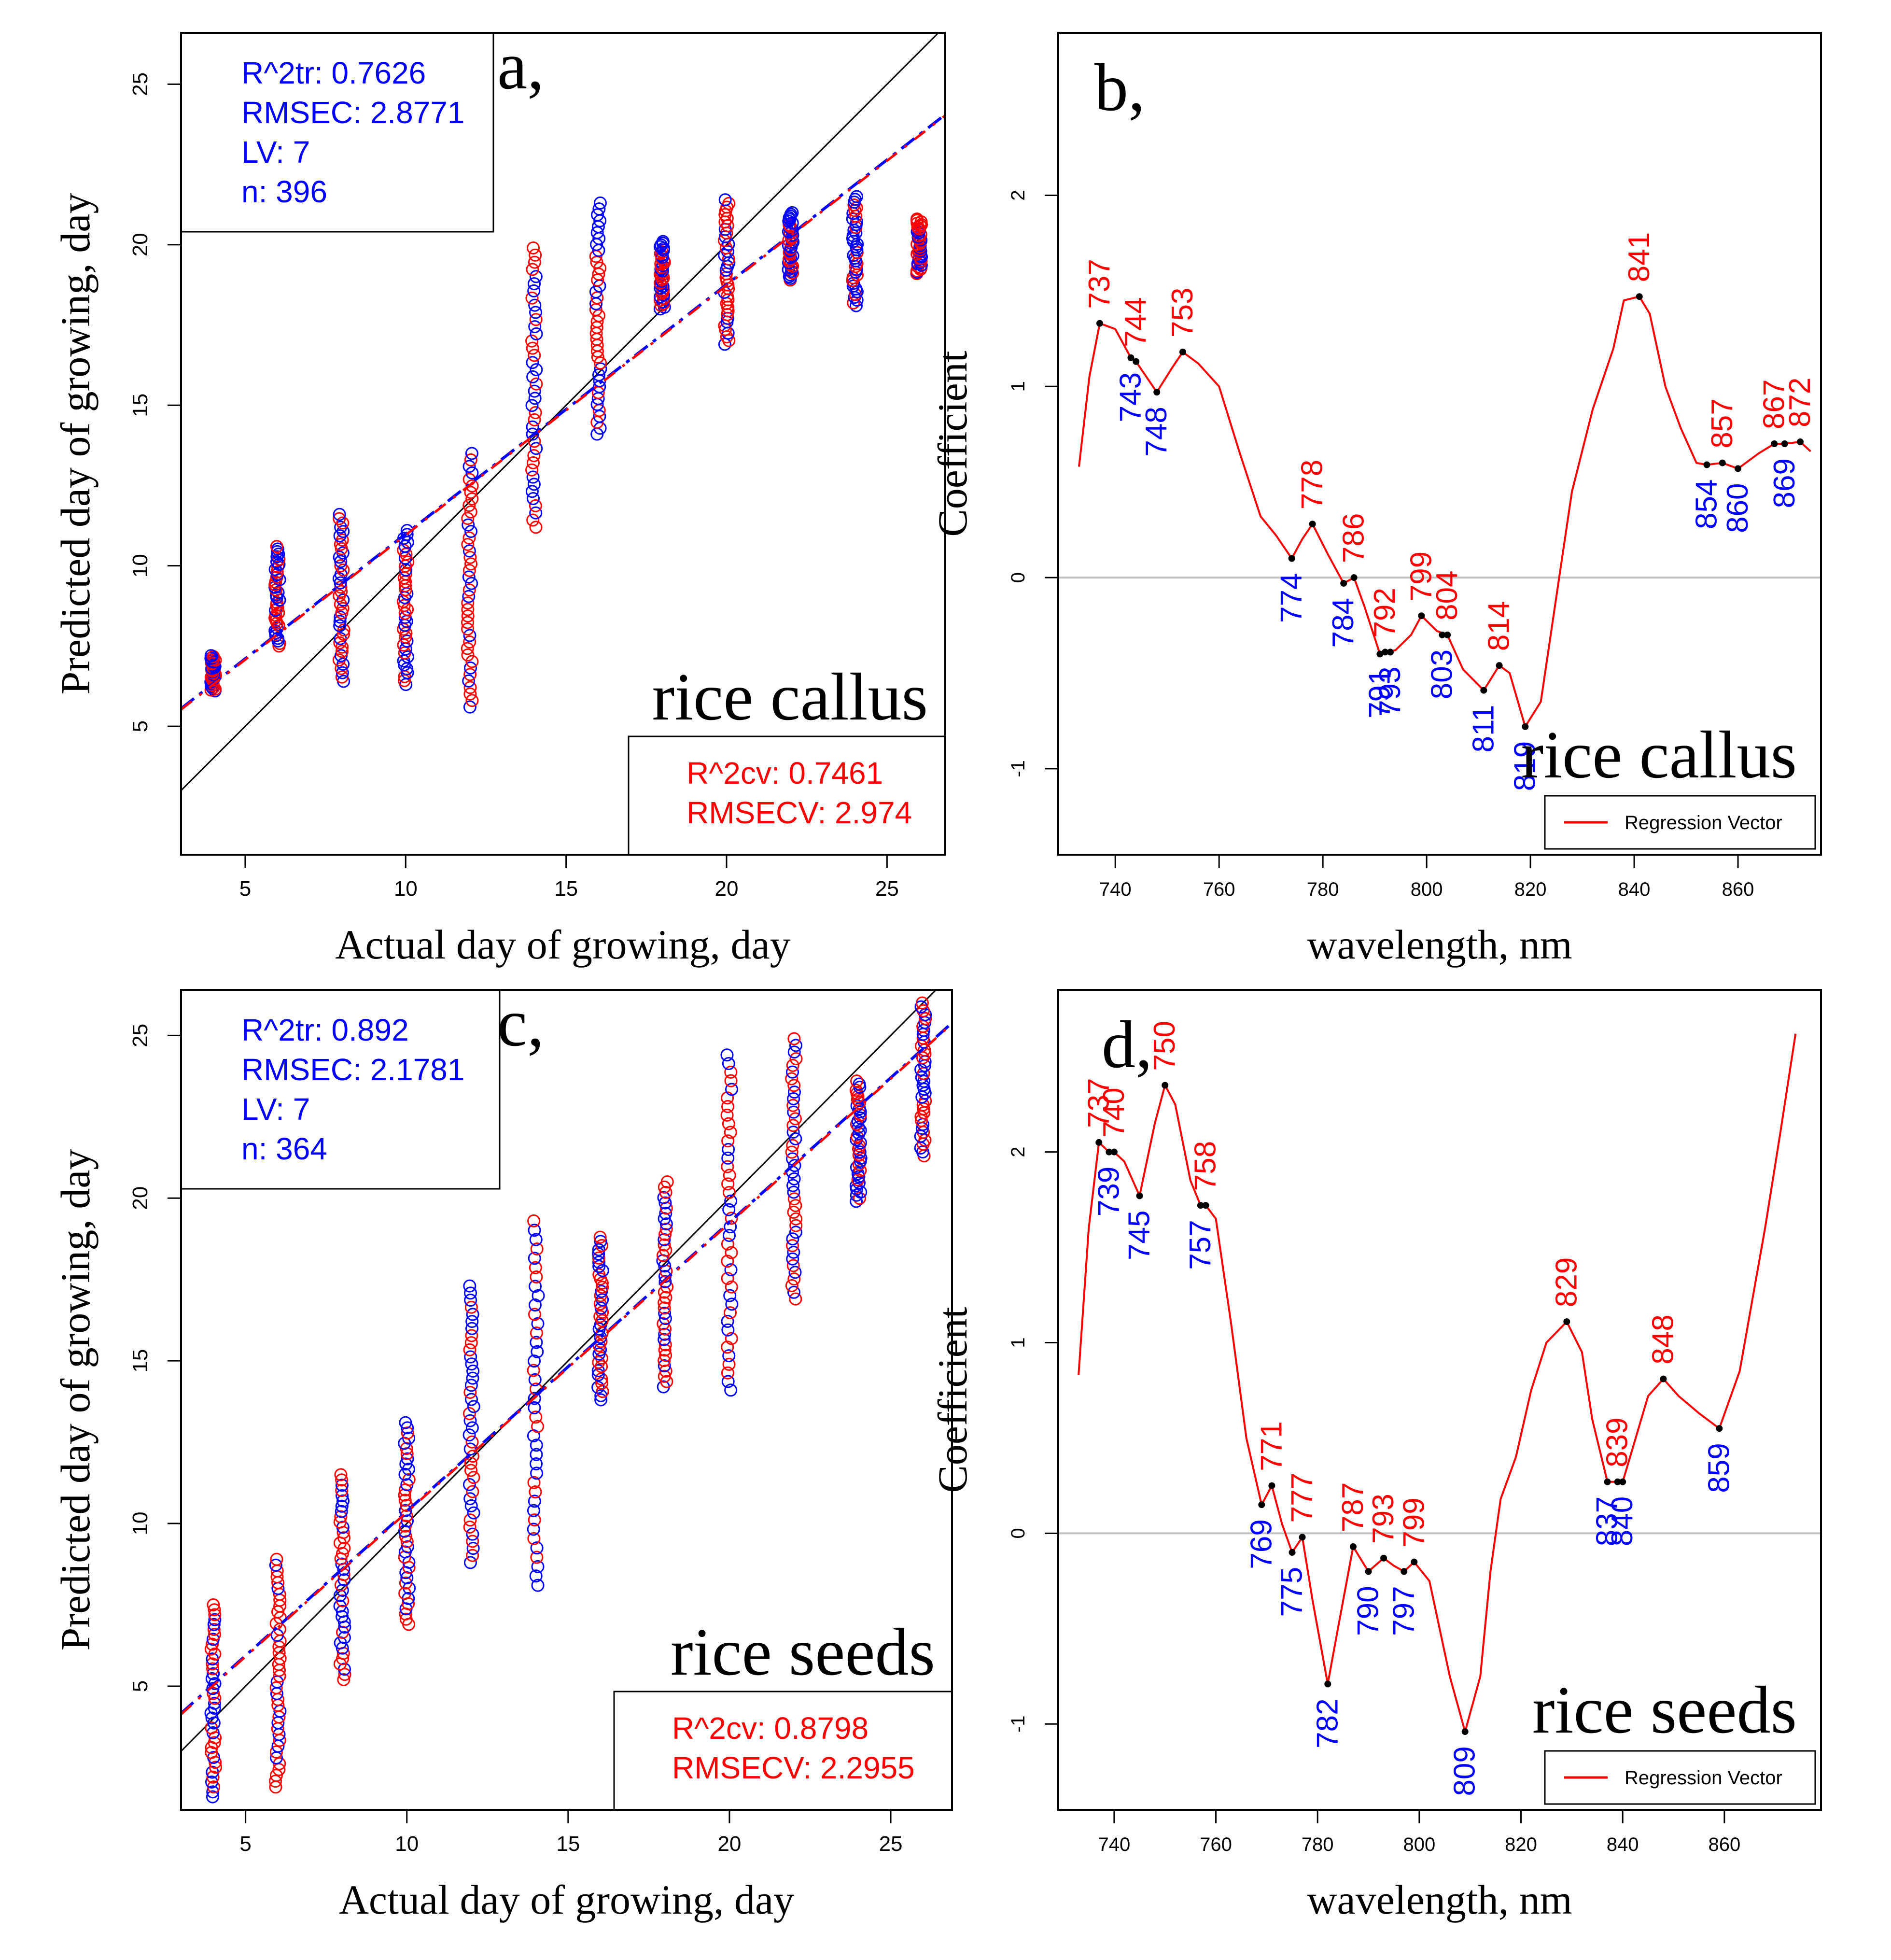 Image resolution: width=1891 pixels, height=1960 pixels. Describe the element at coordinates (1639, 257) in the screenshot. I see `peak-label: 841` at that location.